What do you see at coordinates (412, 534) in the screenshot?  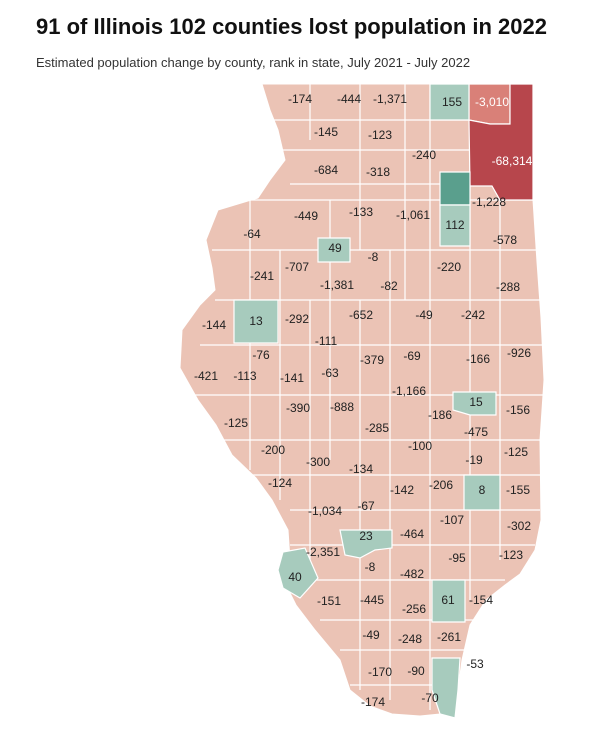 I see `county-label: -464` at bounding box center [412, 534].